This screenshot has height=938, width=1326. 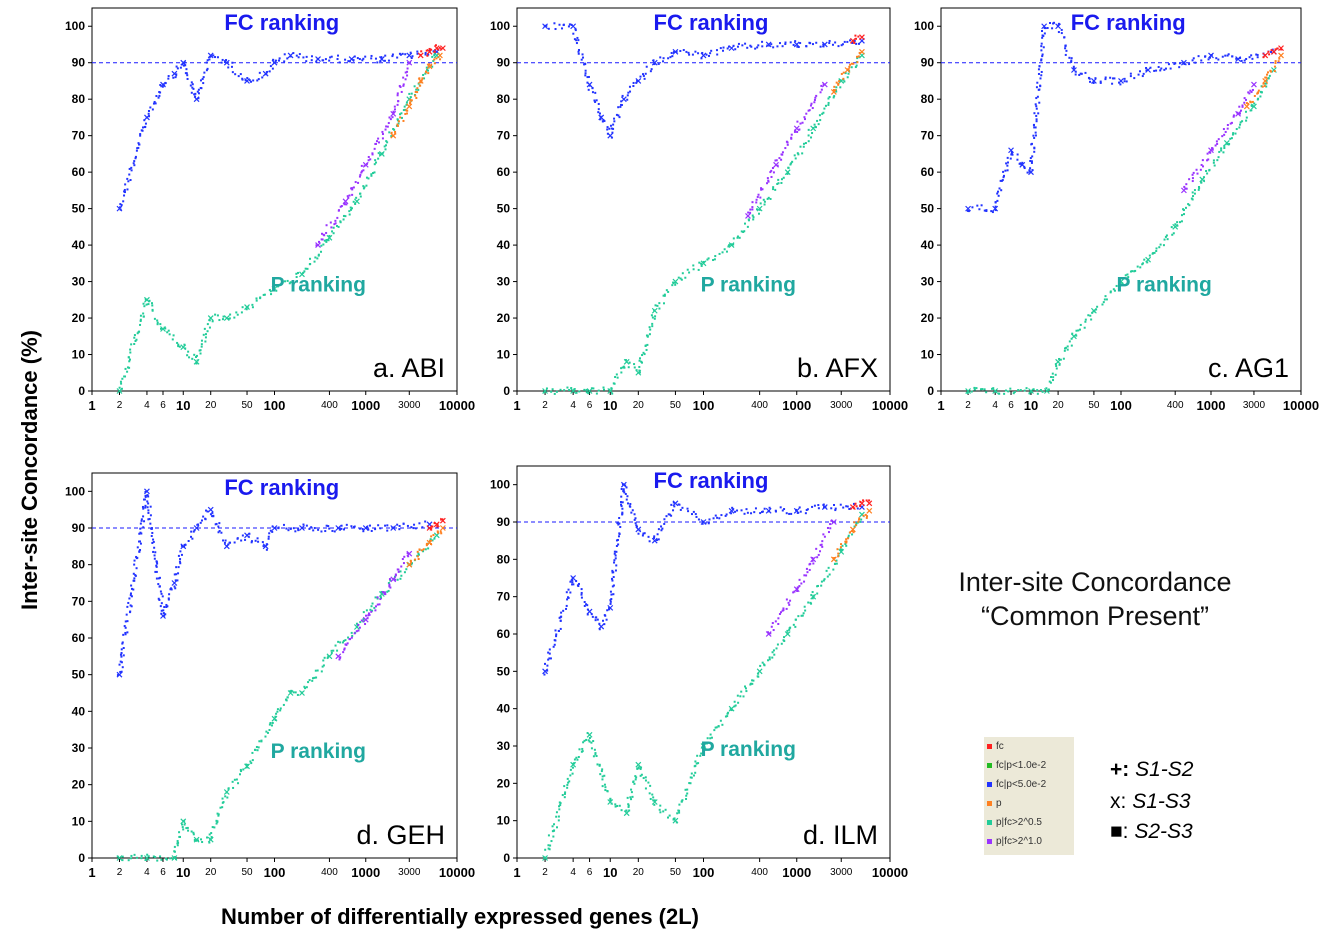 I want to click on figure-note: Inter-site Concordance “Common Present”, so click(x=1095, y=599).